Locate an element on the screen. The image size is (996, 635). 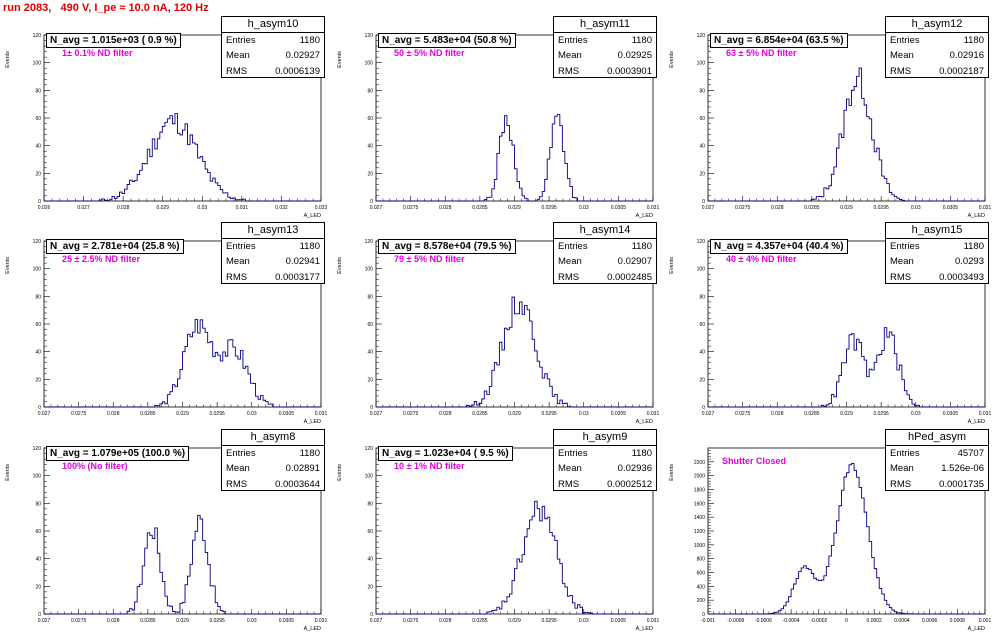
stats-value: 0.0001735 is located at coordinates (961, 484).